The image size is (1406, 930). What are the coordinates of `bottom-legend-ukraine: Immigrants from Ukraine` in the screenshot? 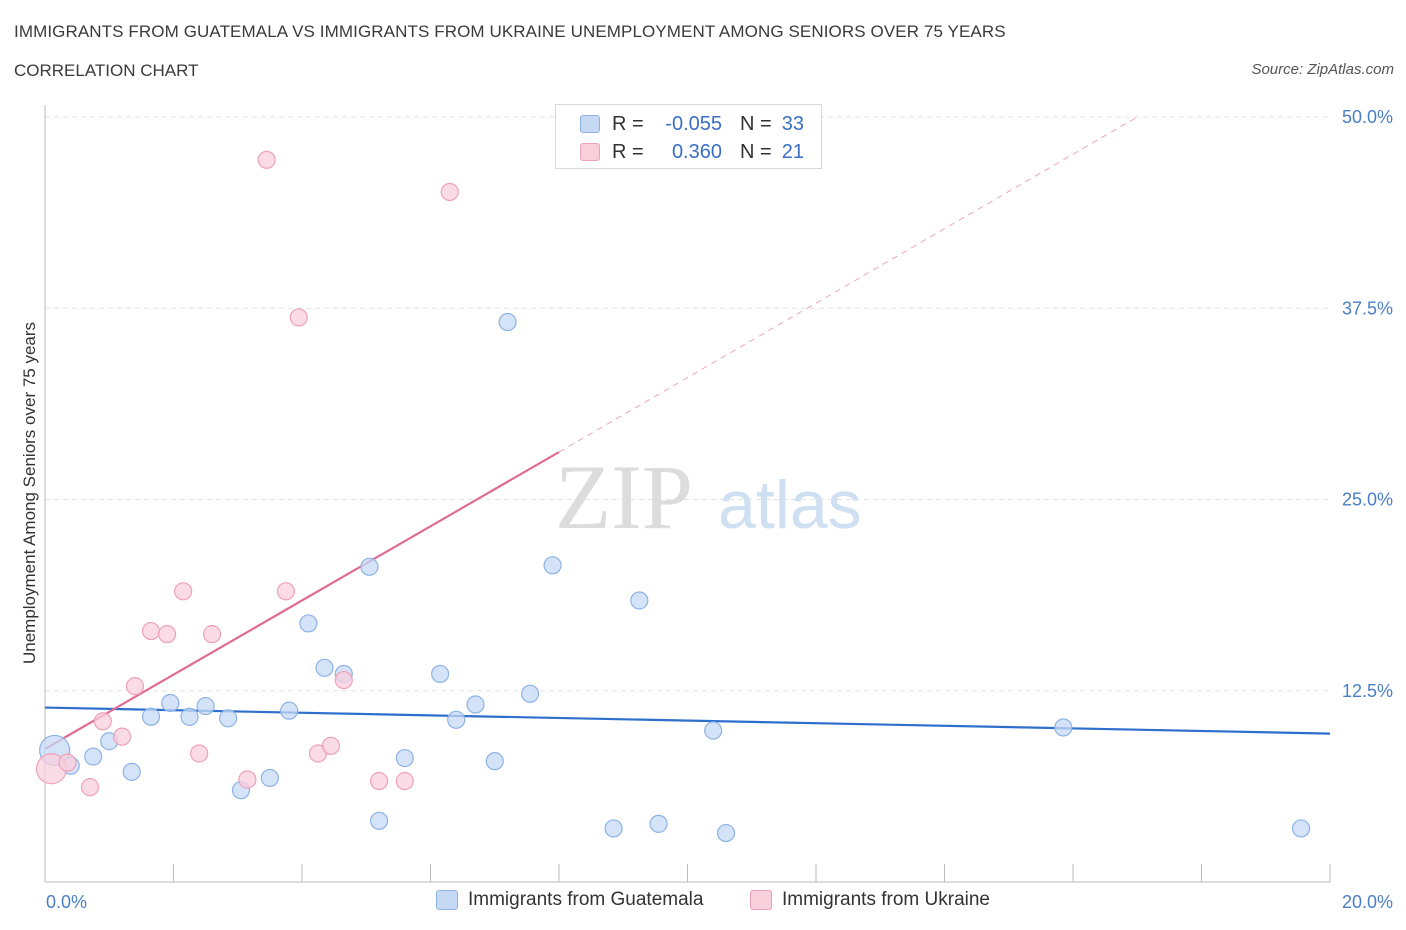 It's located at (870, 900).